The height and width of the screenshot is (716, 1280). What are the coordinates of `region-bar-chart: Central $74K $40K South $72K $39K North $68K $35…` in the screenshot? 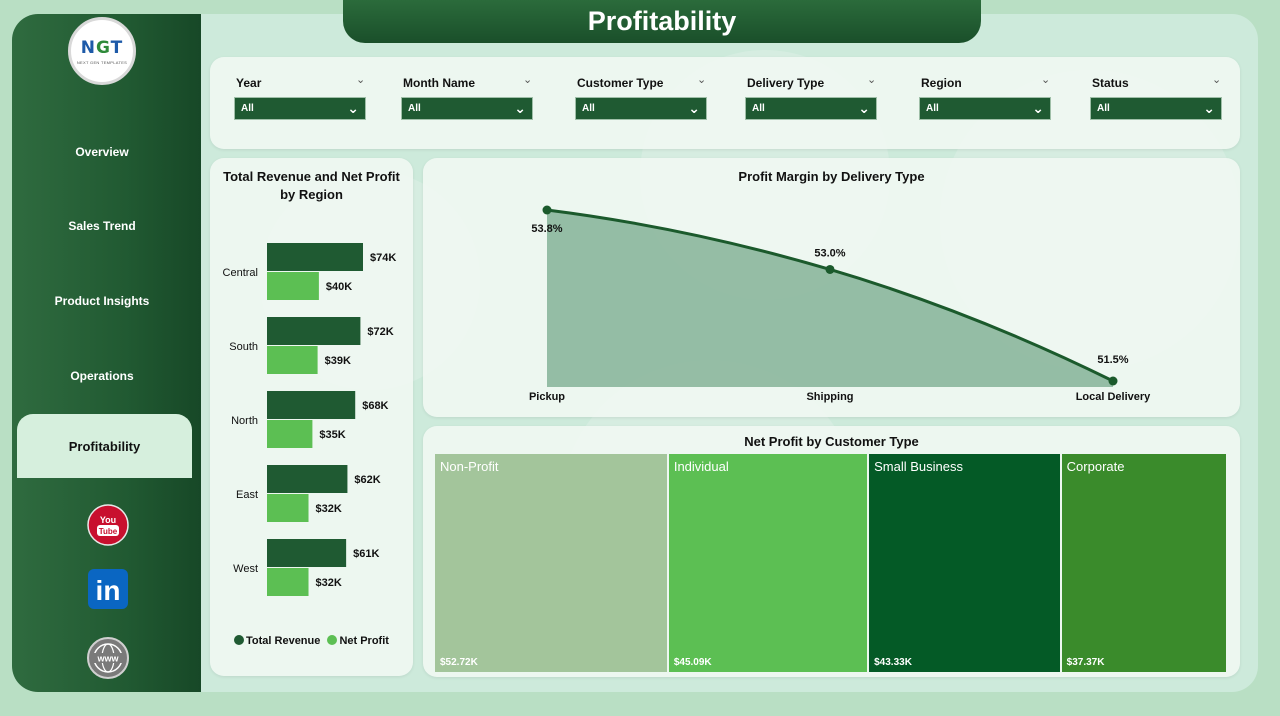 It's located at (309, 419).